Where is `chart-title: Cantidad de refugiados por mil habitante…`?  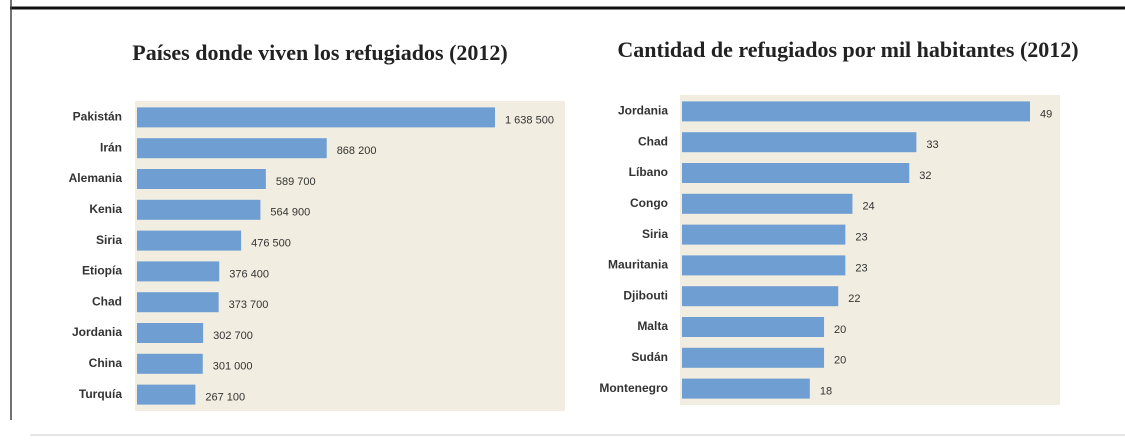
chart-title: Cantidad de refugiados por mil habitante… is located at coordinates (847, 49).